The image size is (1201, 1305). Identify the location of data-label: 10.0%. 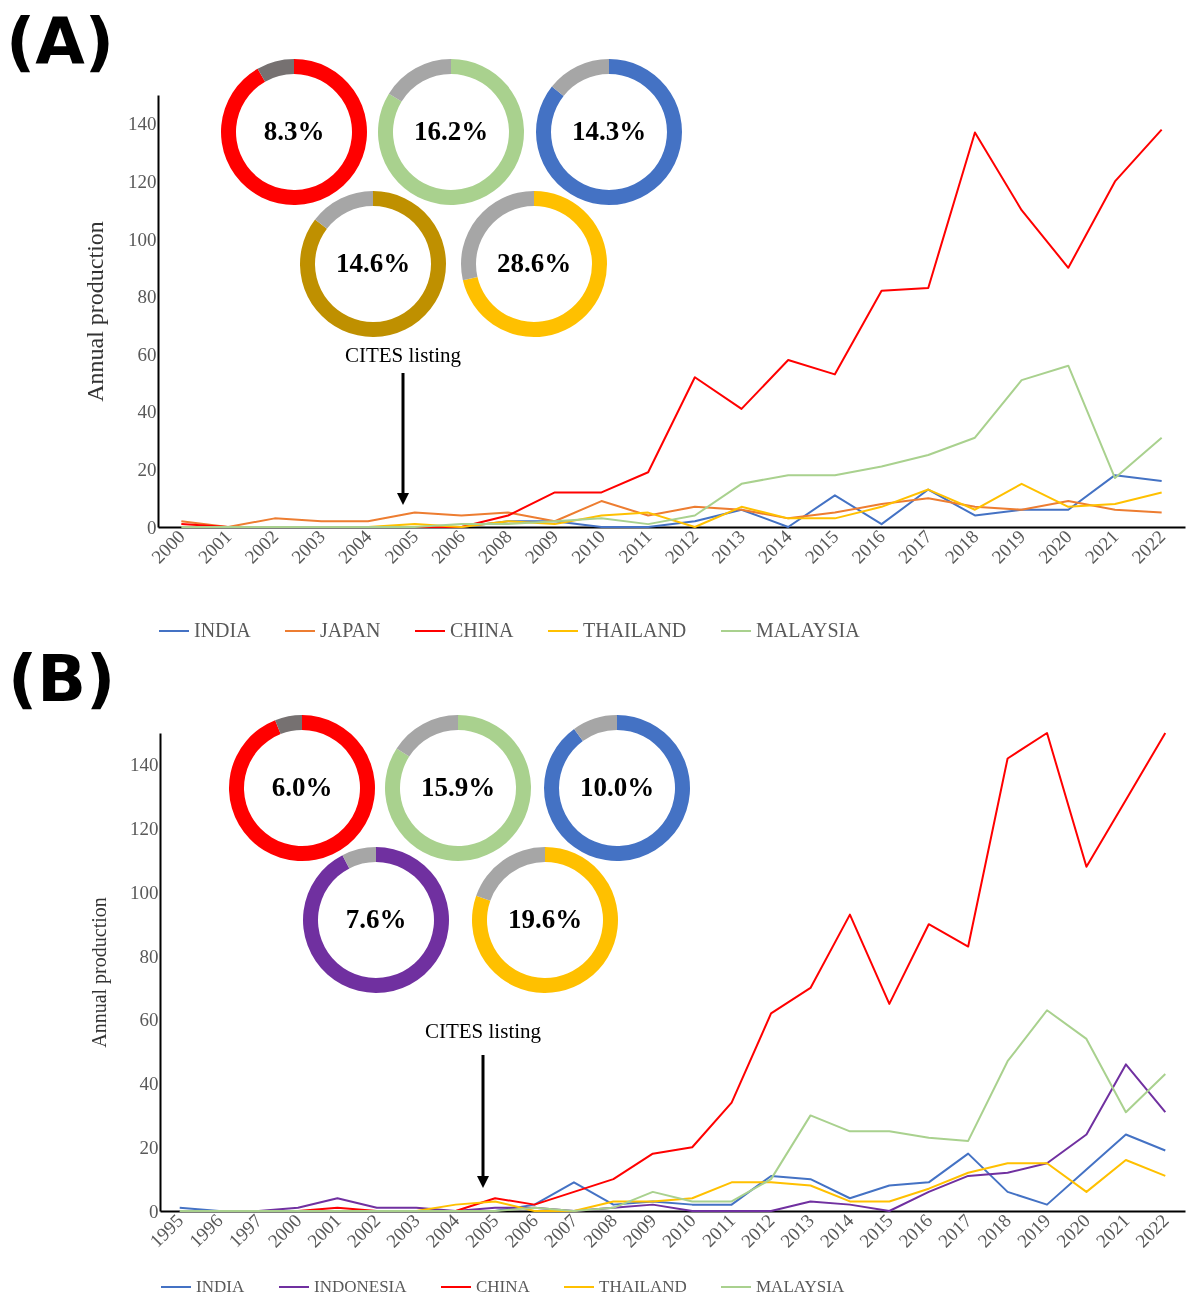
(617, 787).